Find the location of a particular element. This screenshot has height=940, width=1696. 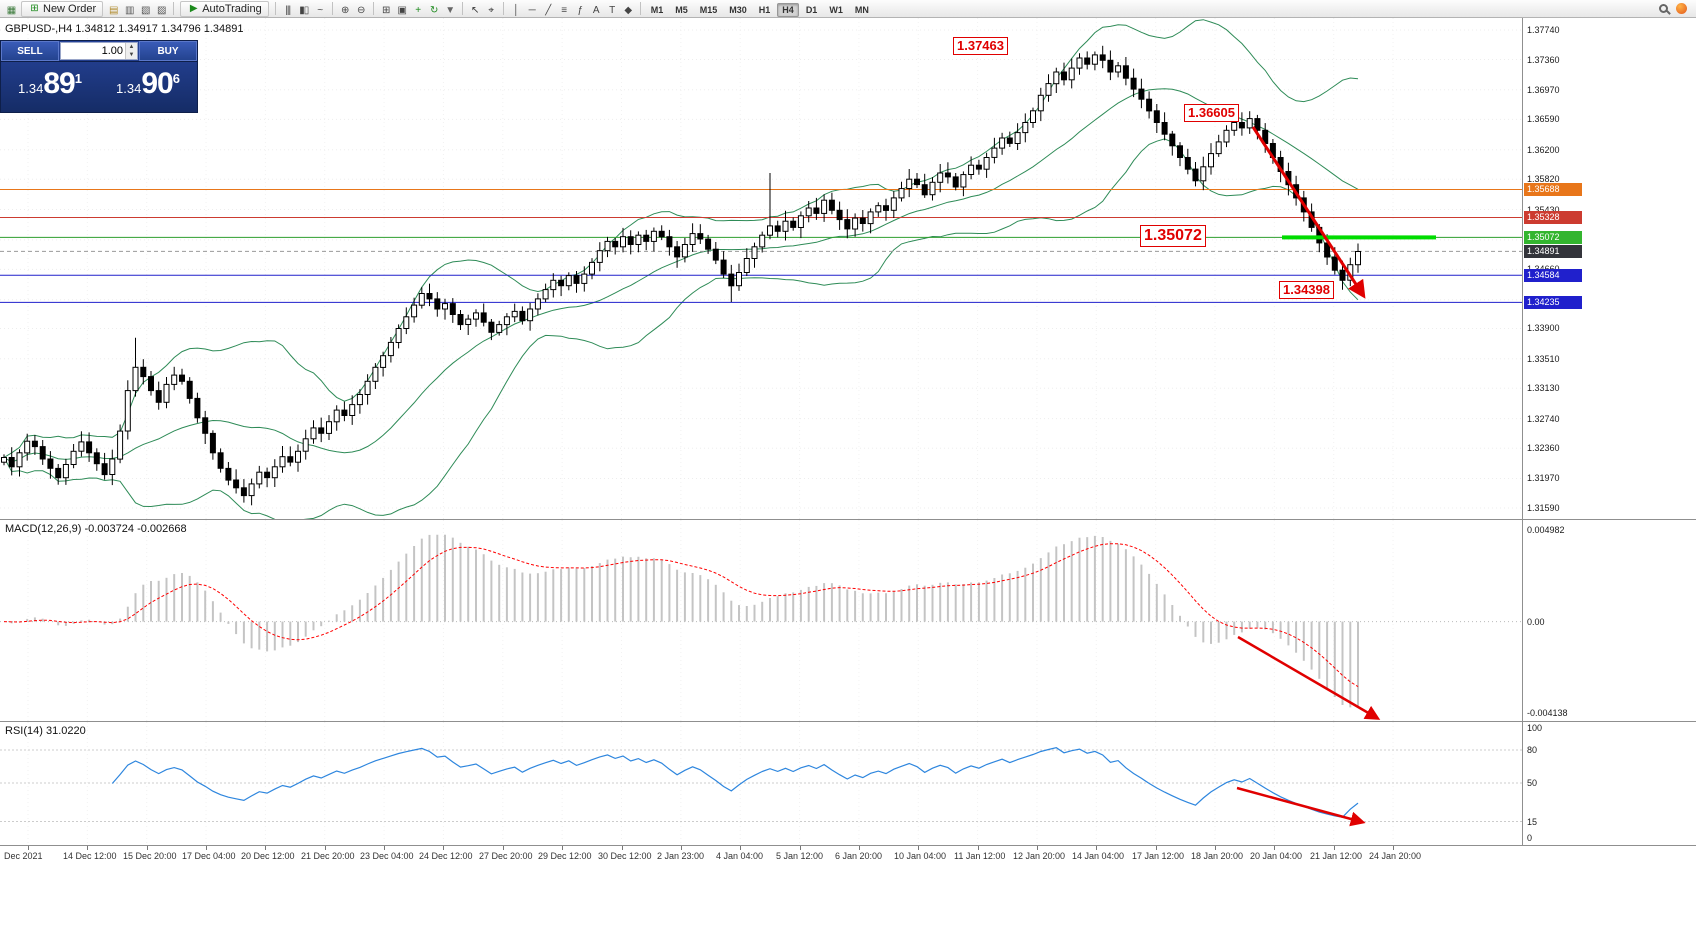

text-icon: A is located at coordinates (596, 10).